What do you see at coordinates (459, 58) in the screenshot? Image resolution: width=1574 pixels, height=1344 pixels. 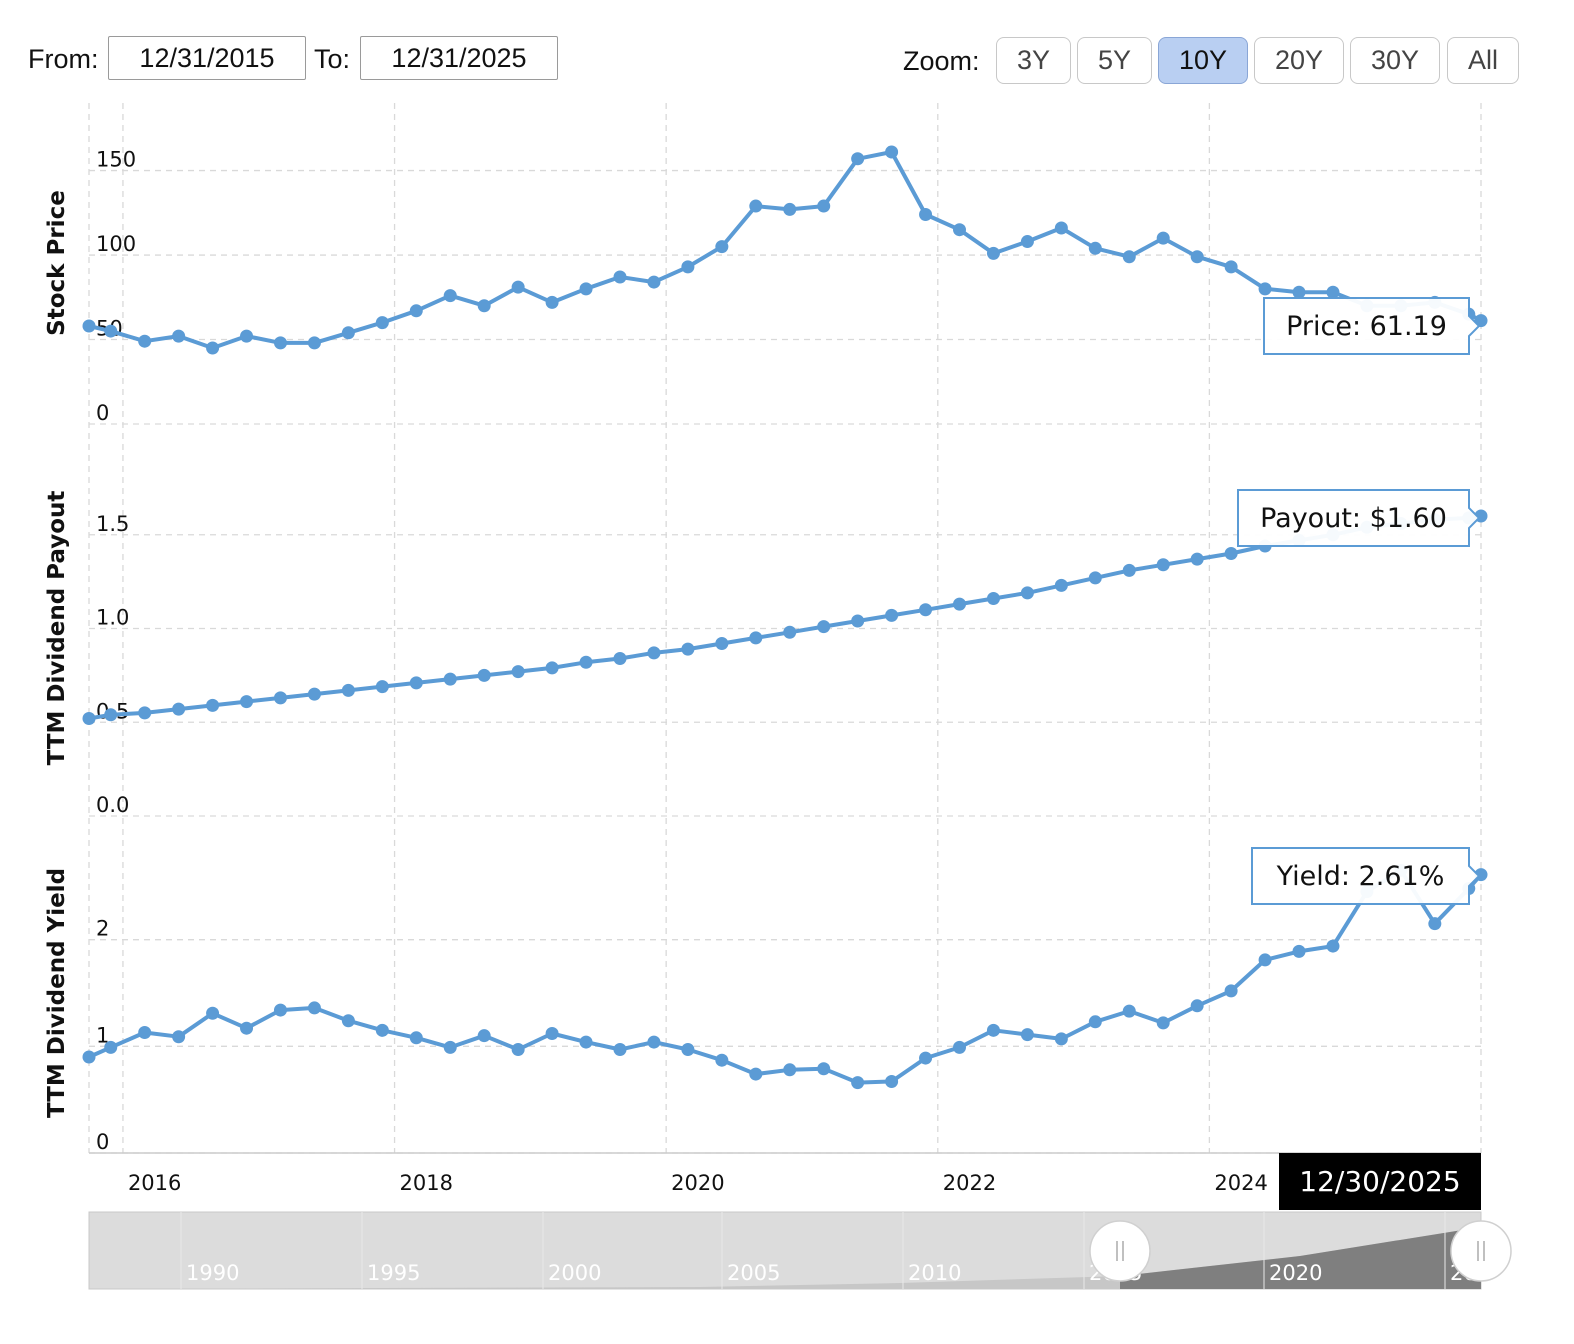 I see `to-date-input: 12/31/2025` at bounding box center [459, 58].